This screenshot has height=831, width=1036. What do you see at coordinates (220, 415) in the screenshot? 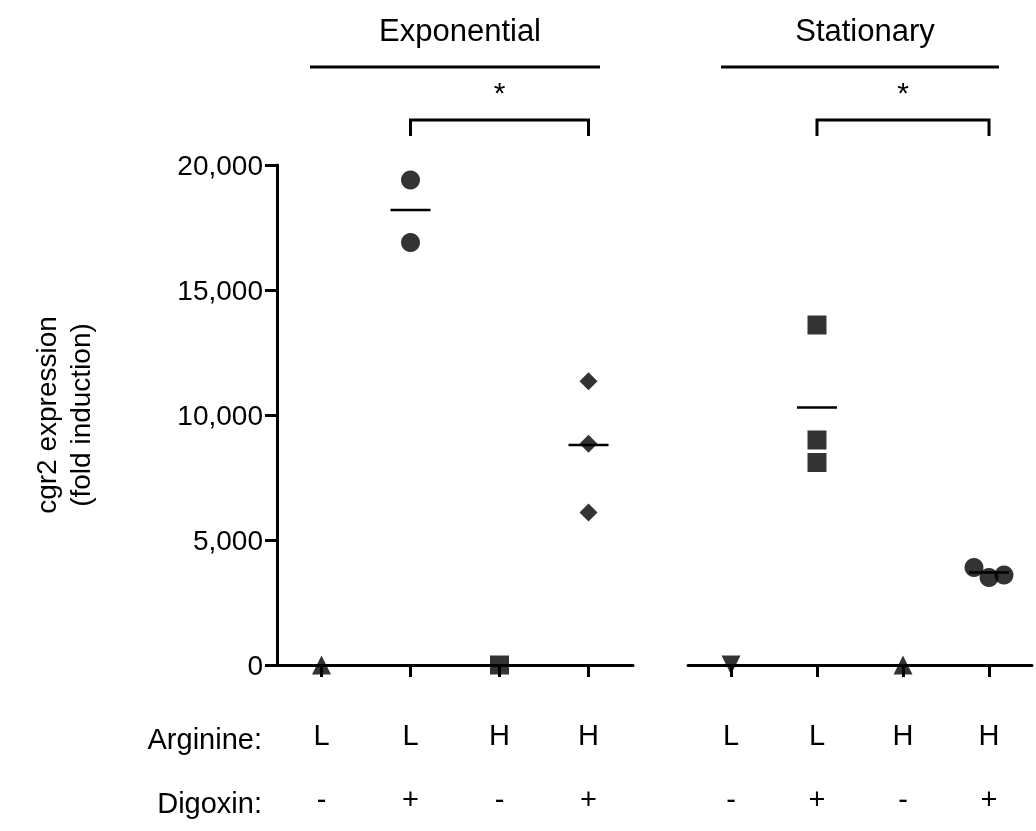
I see `y-tick-label: 10,000` at bounding box center [220, 415].